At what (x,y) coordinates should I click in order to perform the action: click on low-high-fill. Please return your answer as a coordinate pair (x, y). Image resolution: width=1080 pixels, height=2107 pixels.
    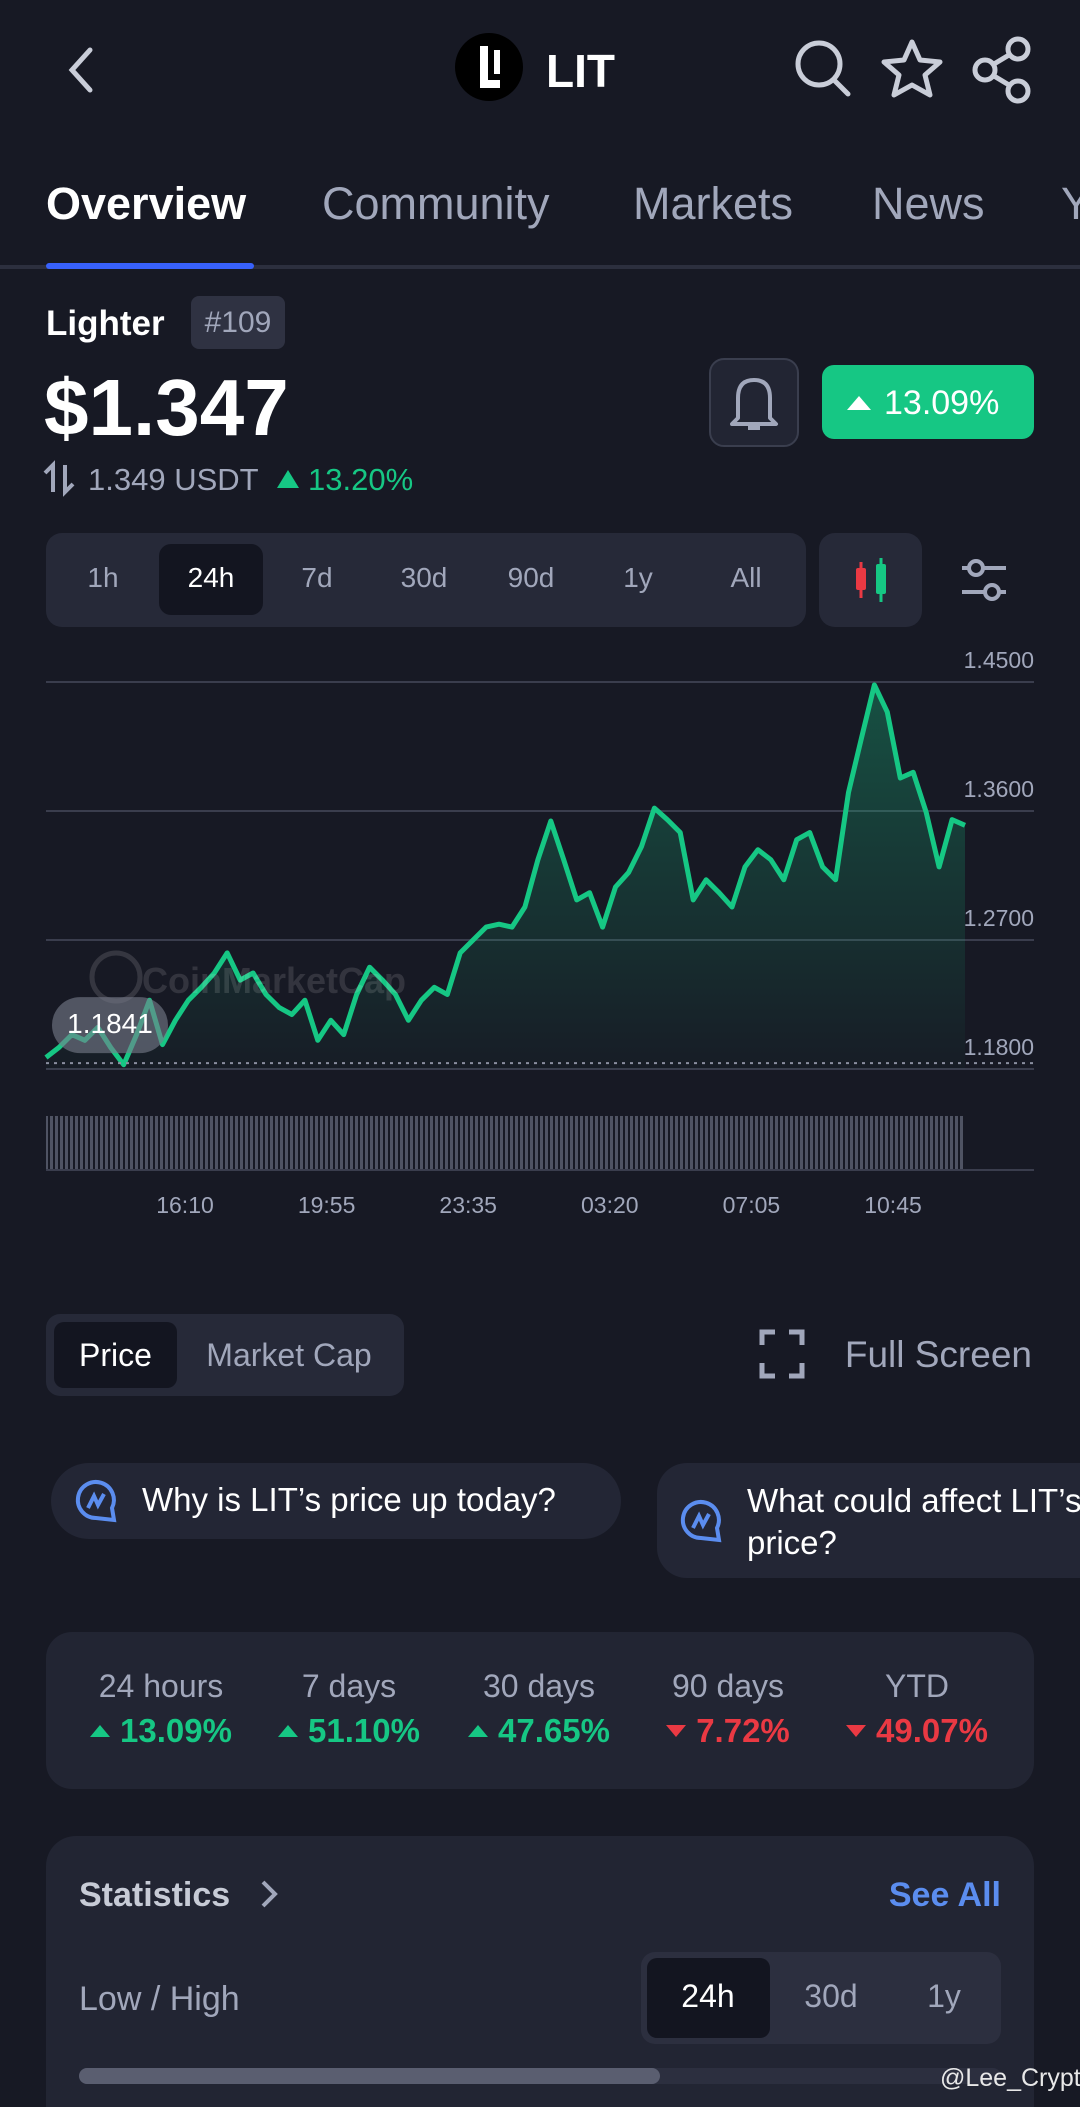
    Looking at the image, I should click on (369, 2076).